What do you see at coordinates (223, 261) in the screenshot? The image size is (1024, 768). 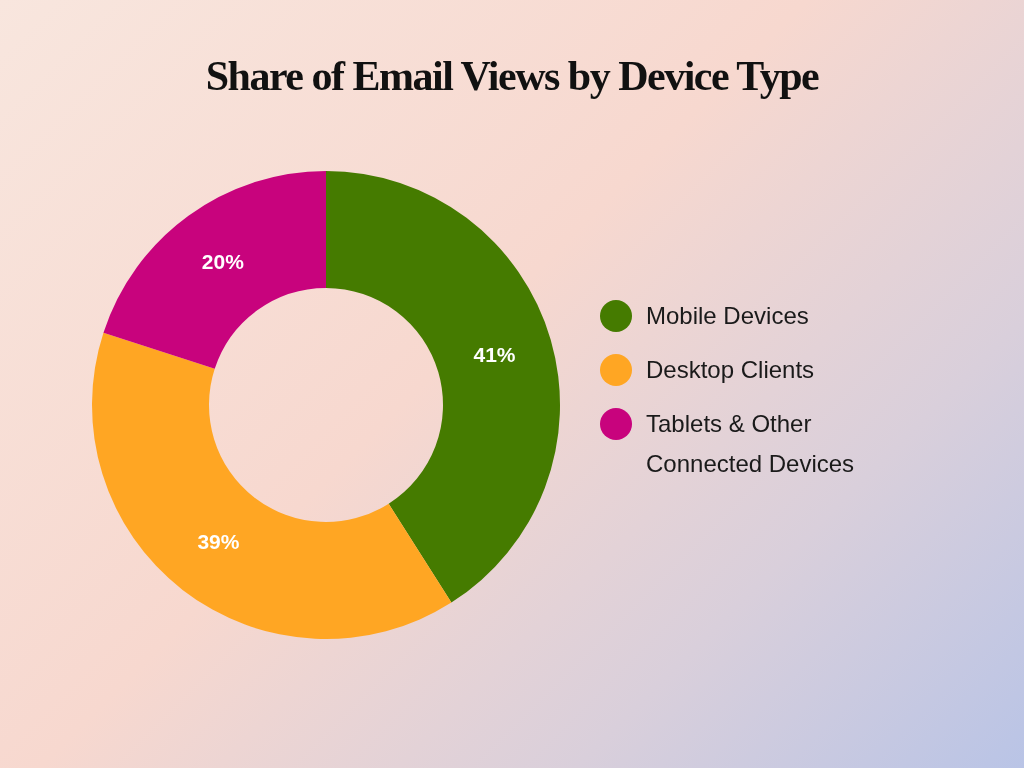 I see `data-label: 20%` at bounding box center [223, 261].